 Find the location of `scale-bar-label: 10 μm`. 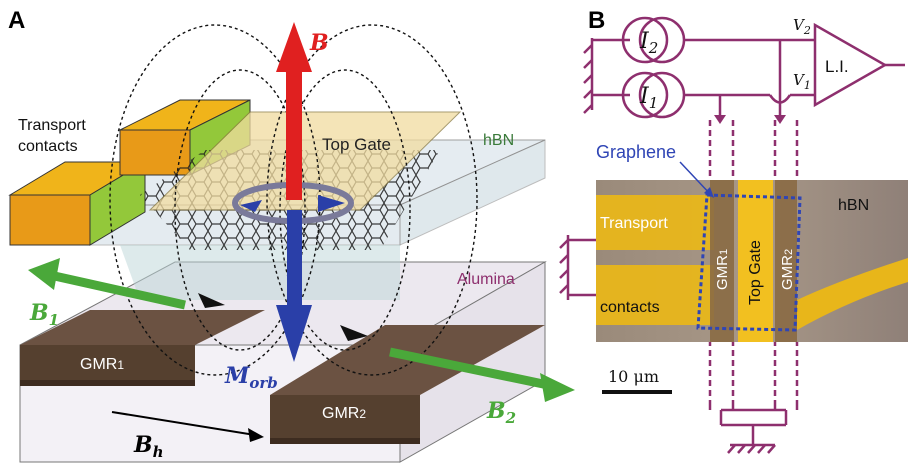

scale-bar-label: 10 μm is located at coordinates (633, 376).